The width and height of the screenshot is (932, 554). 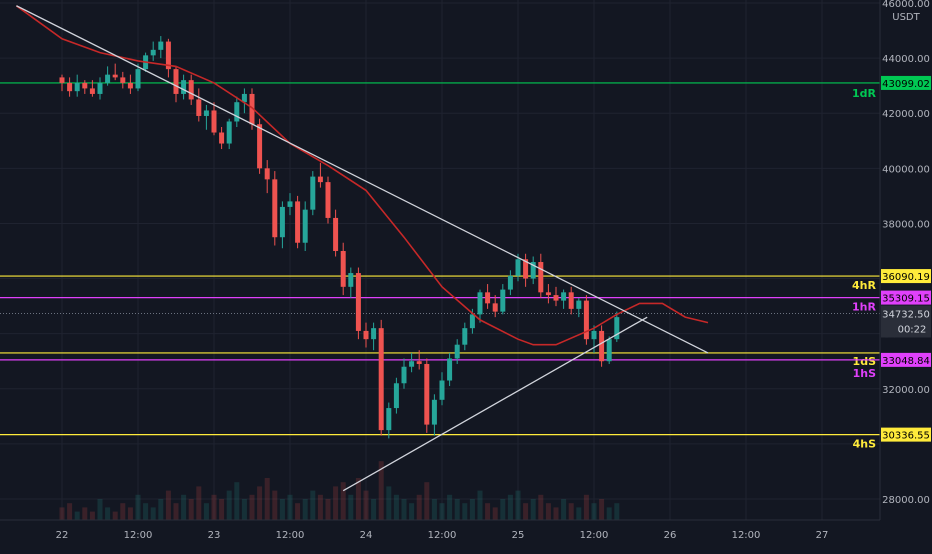 What do you see at coordinates (864, 285) in the screenshot?
I see `level-label-4hR: 4hR` at bounding box center [864, 285].